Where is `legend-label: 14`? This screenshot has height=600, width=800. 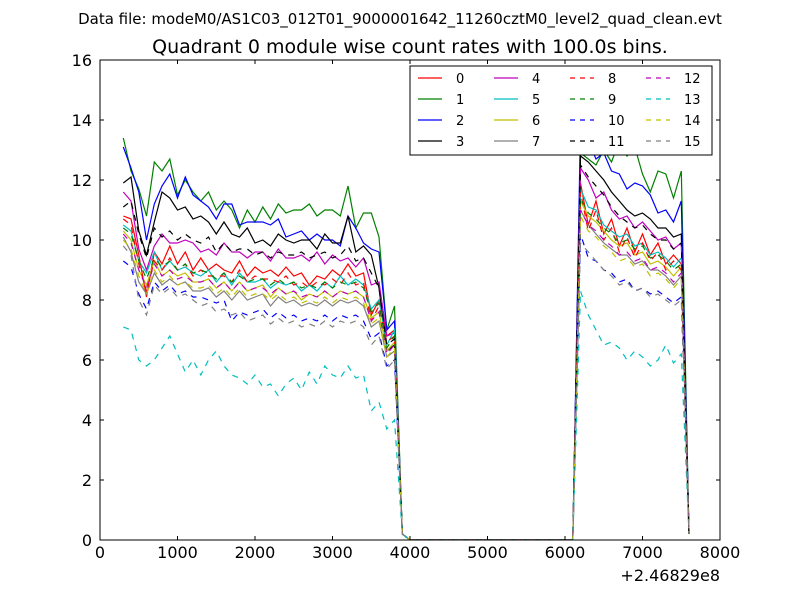
legend-label: 14 is located at coordinates (692, 121).